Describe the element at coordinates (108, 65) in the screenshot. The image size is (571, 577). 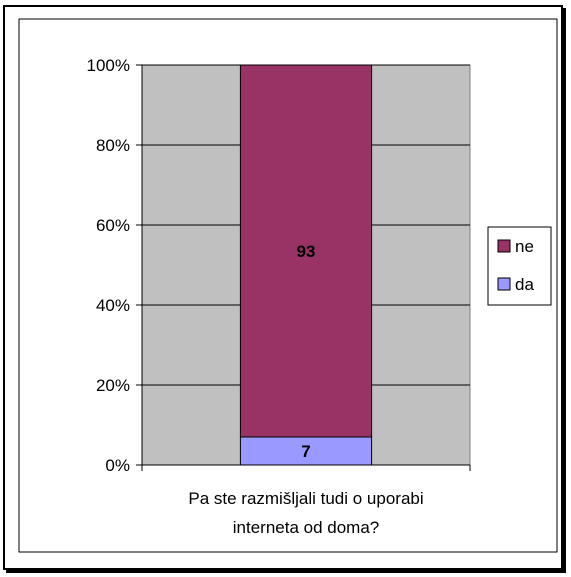
I see `y-tick-label-5: 100%` at that location.